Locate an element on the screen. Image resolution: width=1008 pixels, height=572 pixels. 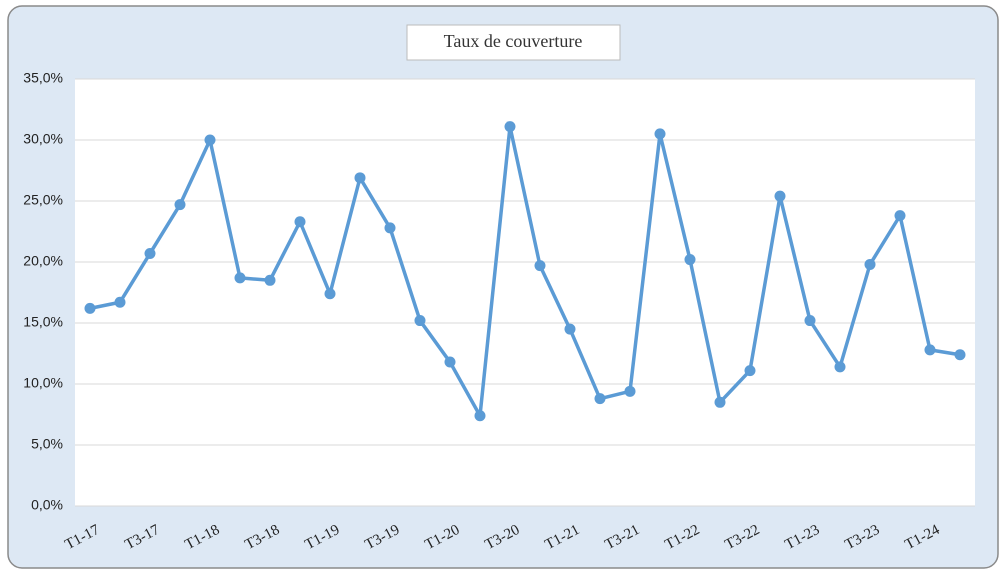
y-tick-label: 20,0% is located at coordinates (43, 261).